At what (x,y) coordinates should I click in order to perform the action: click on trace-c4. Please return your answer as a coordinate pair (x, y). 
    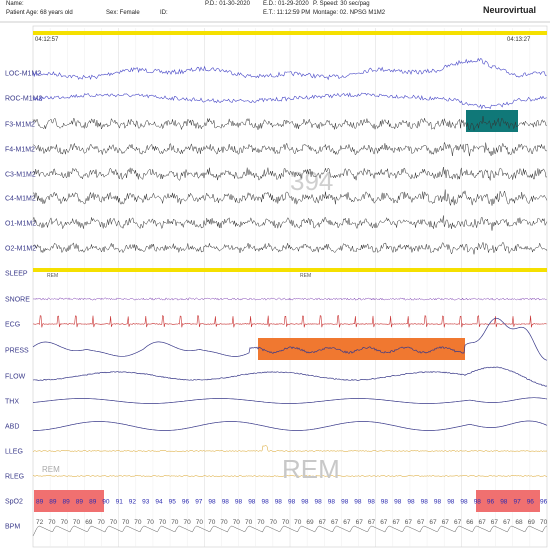
    Looking at the image, I should click on (290, 198).